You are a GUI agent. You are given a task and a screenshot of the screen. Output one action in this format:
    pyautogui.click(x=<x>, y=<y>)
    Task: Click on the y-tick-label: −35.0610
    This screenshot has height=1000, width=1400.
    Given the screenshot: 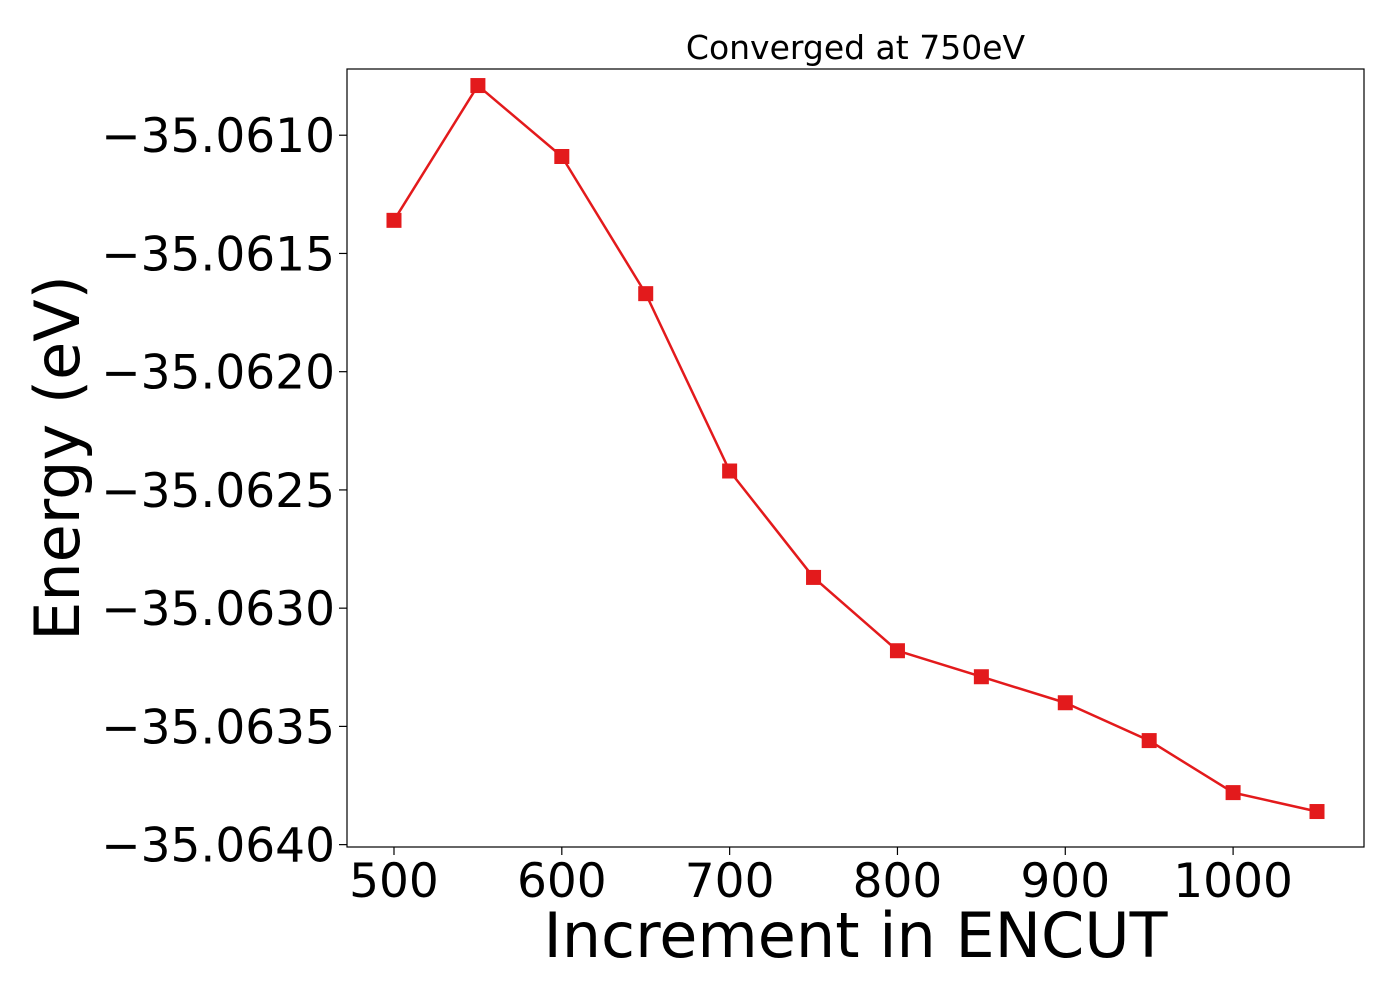 What is the action you would take?
    pyautogui.click(x=218, y=136)
    